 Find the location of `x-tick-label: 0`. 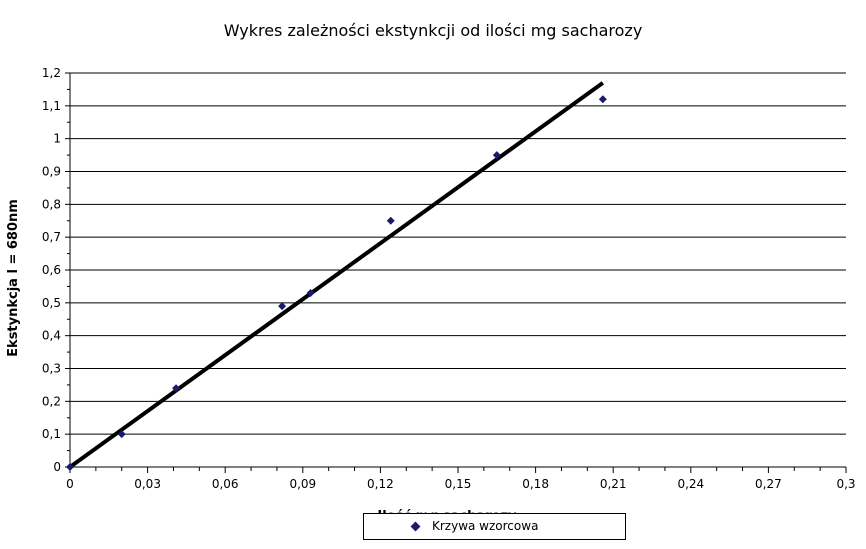

x-tick-label: 0 is located at coordinates (70, 484).